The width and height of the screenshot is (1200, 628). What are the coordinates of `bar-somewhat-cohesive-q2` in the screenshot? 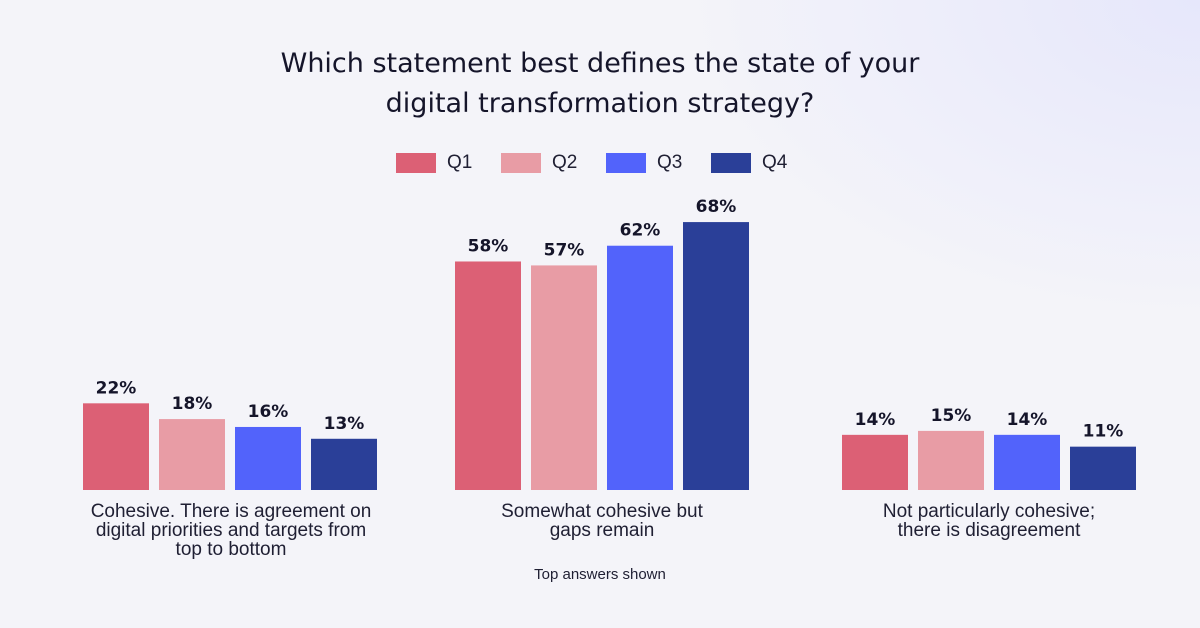 It's located at (564, 377).